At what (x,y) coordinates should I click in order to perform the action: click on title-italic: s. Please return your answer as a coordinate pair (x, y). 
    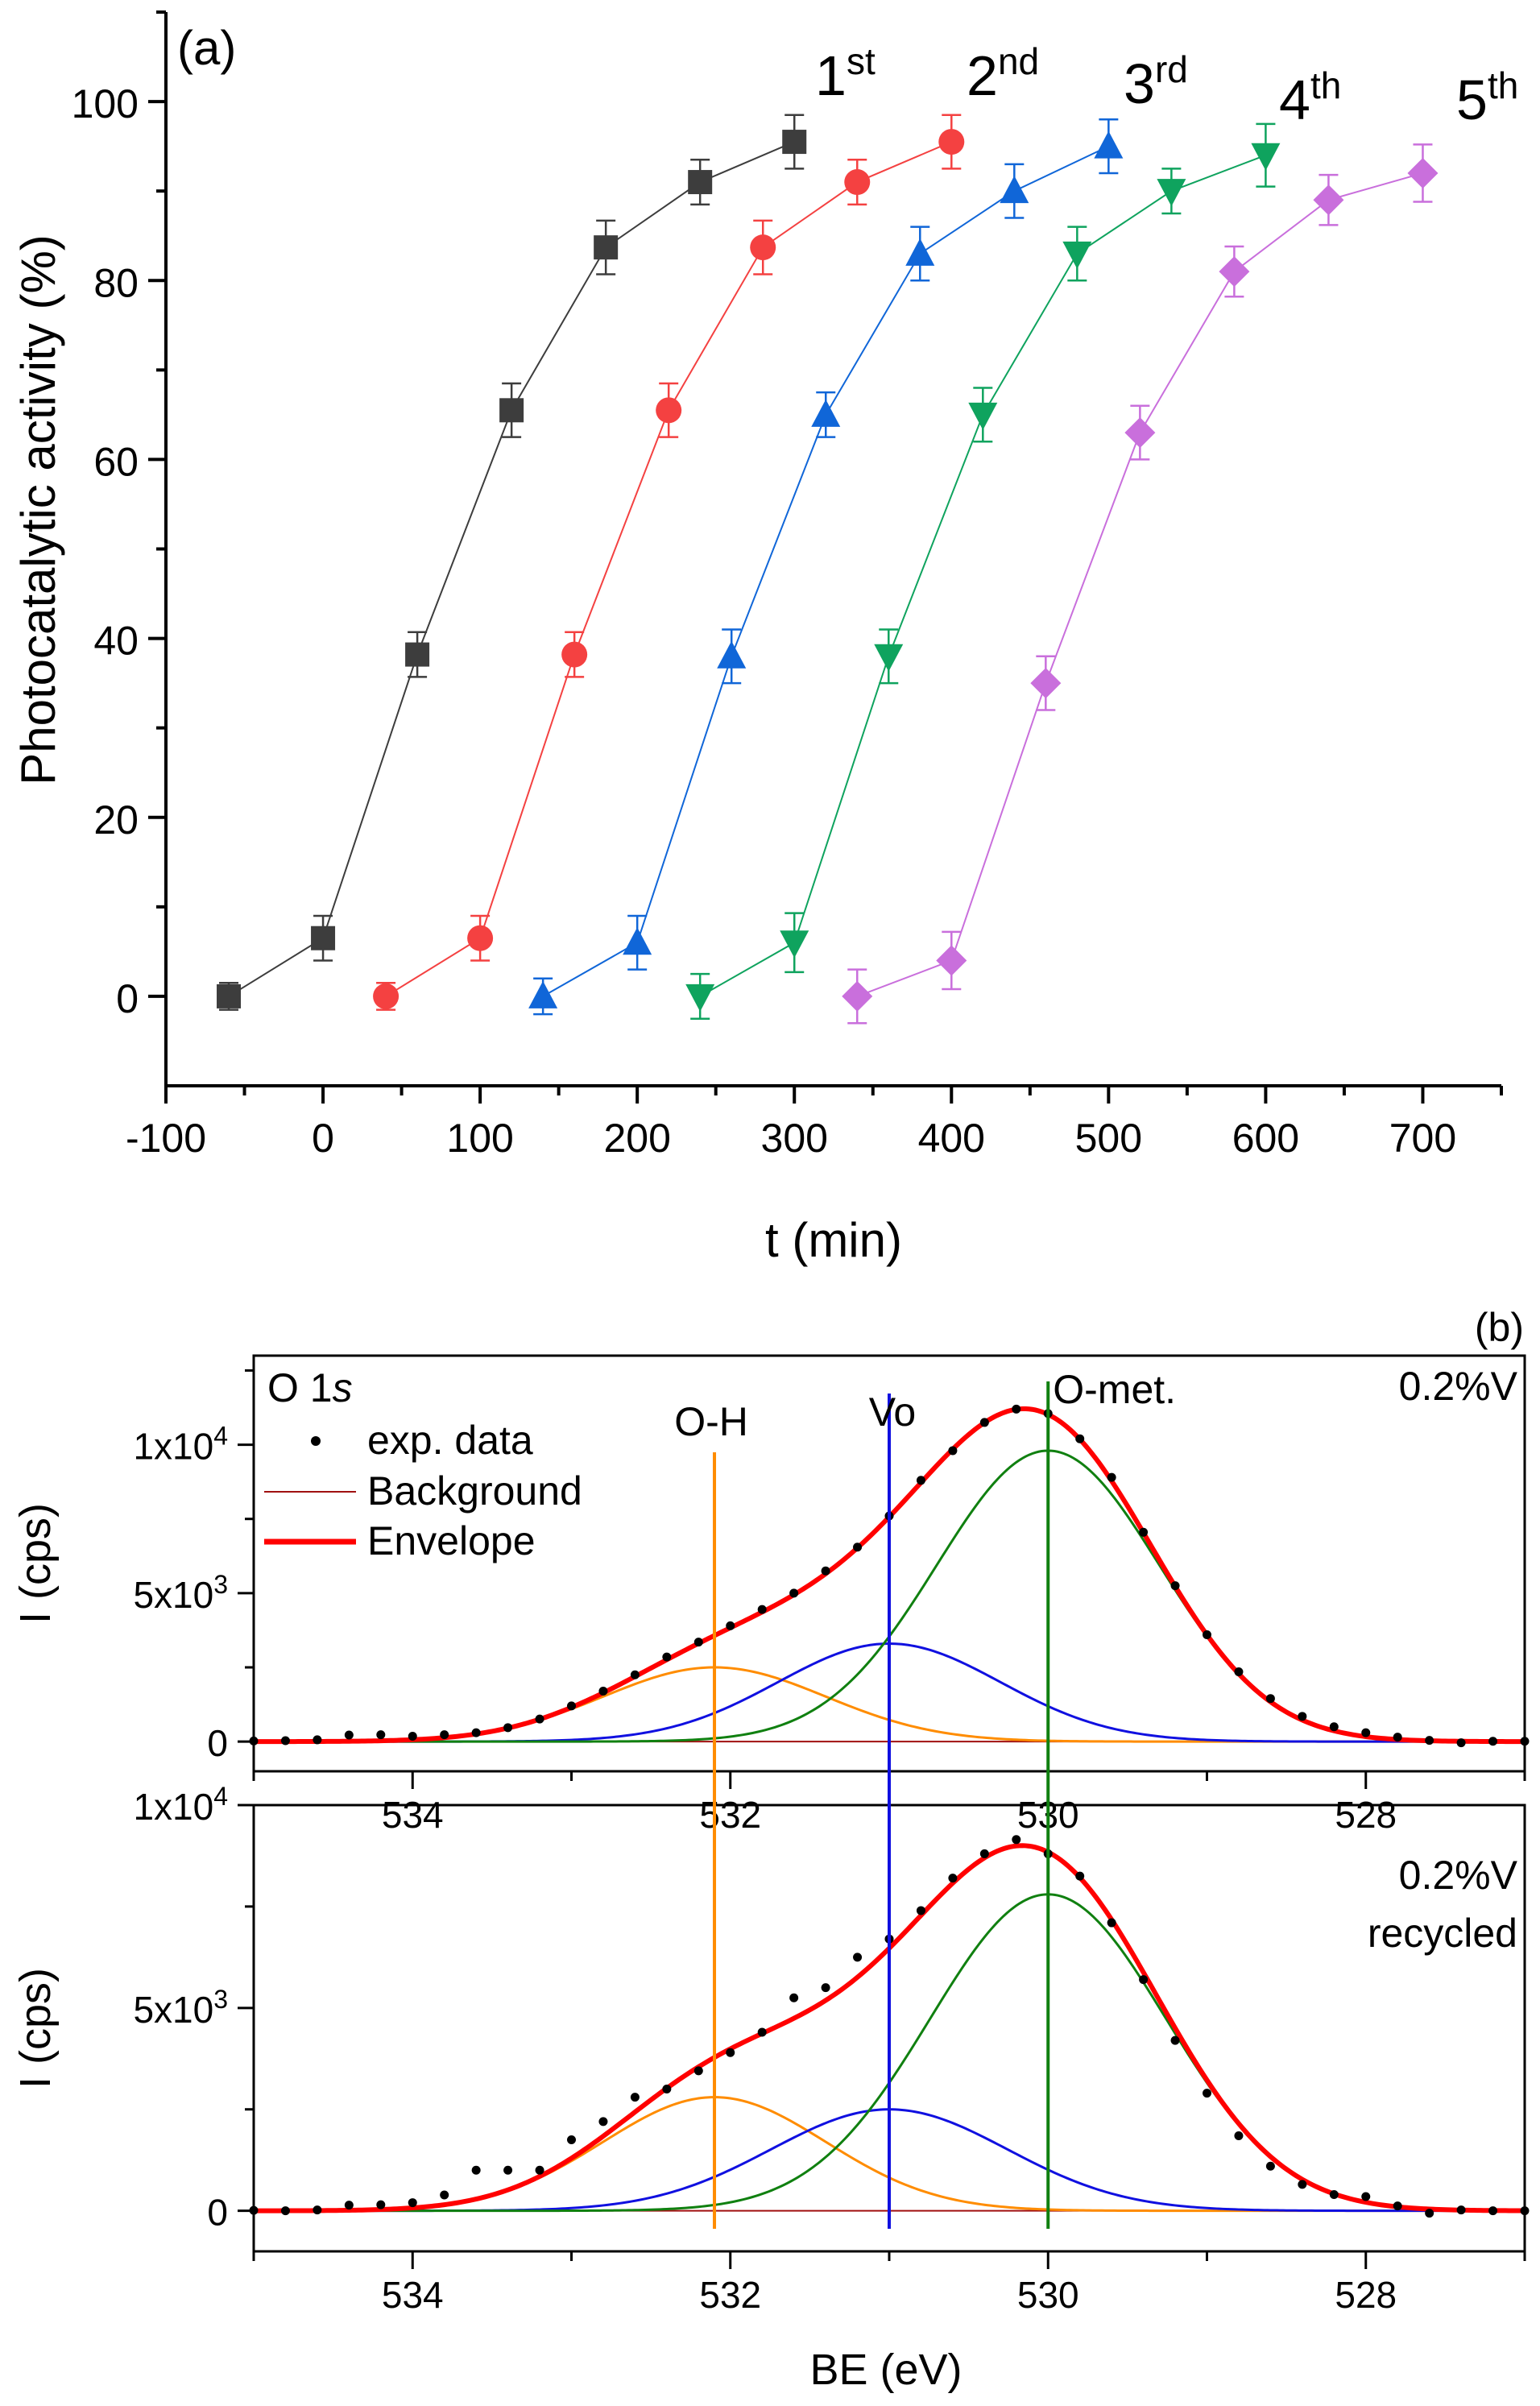
    Looking at the image, I should click on (343, 1387).